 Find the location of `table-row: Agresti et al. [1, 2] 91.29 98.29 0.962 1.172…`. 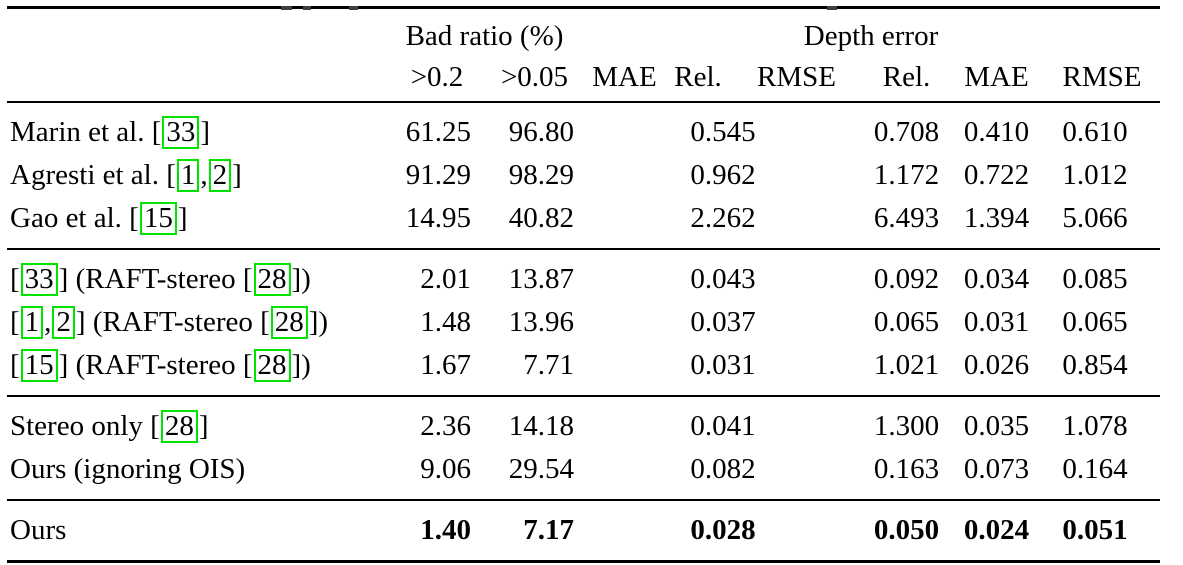

table-row: Agresti et al. [1, 2] 91.29 98.29 0.962 1.172… is located at coordinates (583, 175).